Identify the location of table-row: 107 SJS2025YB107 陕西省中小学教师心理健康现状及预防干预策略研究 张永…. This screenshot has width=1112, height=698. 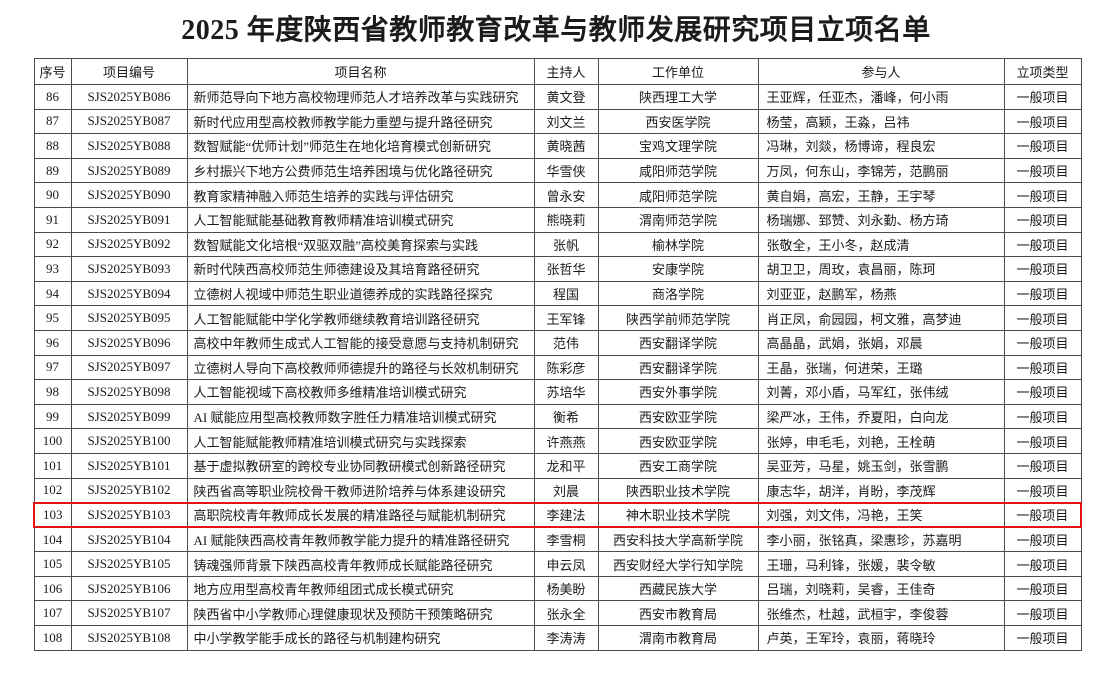
(557, 613).